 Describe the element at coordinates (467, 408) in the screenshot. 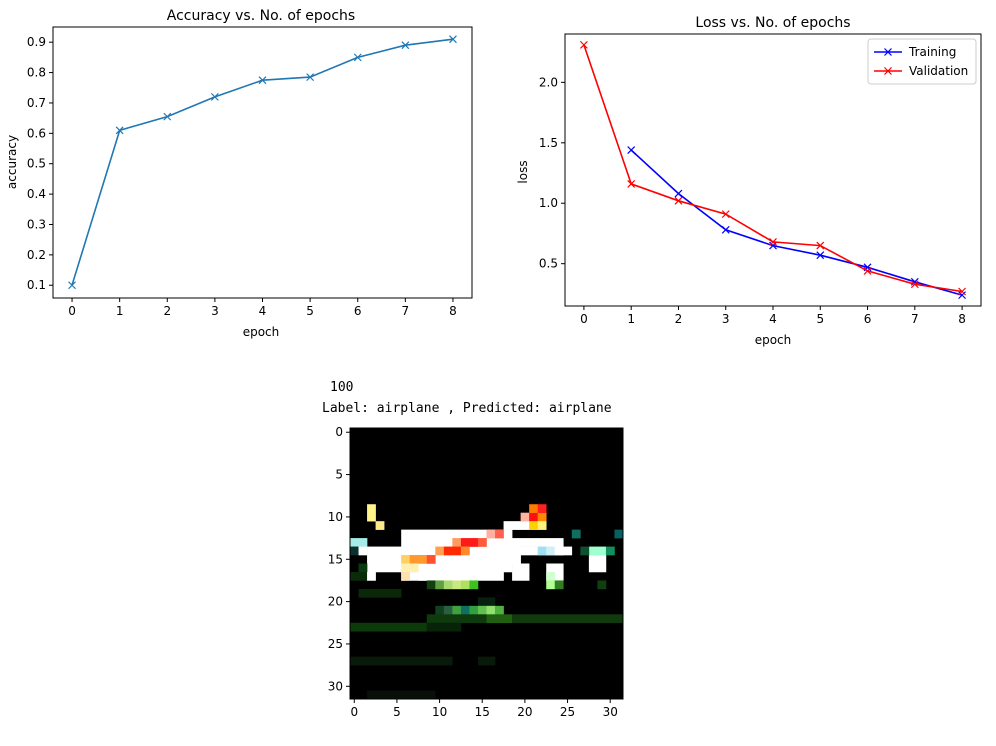

I see `prediction-caption: Label: airplane , Predicted: airplane` at that location.